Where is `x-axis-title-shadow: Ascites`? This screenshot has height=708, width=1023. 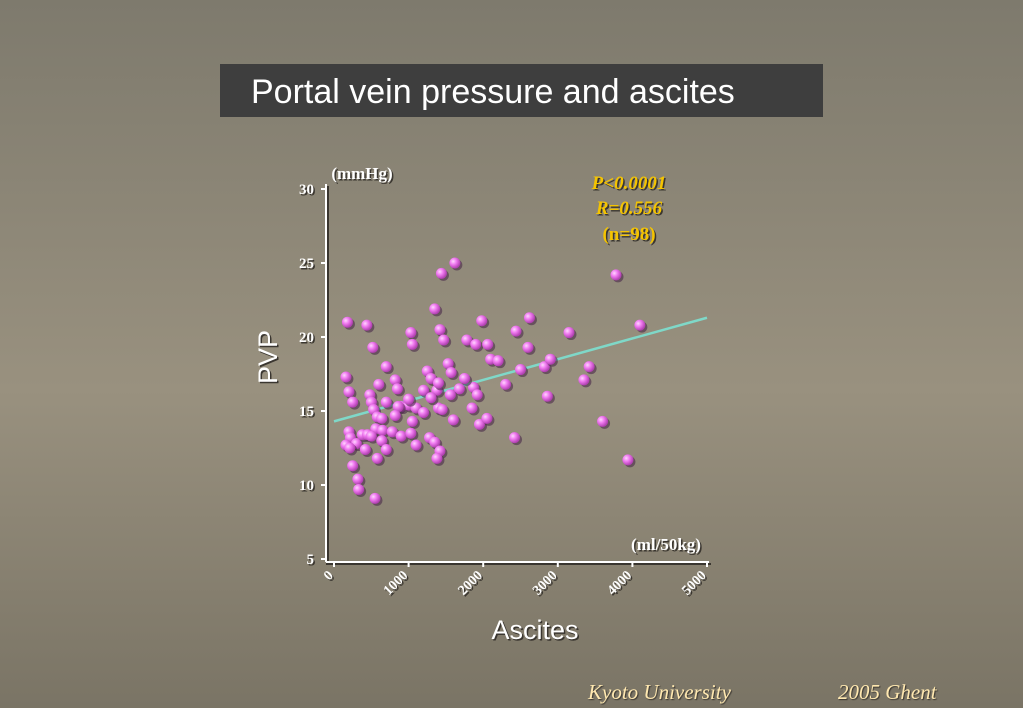
x-axis-title-shadow: Ascites is located at coordinates (536, 632).